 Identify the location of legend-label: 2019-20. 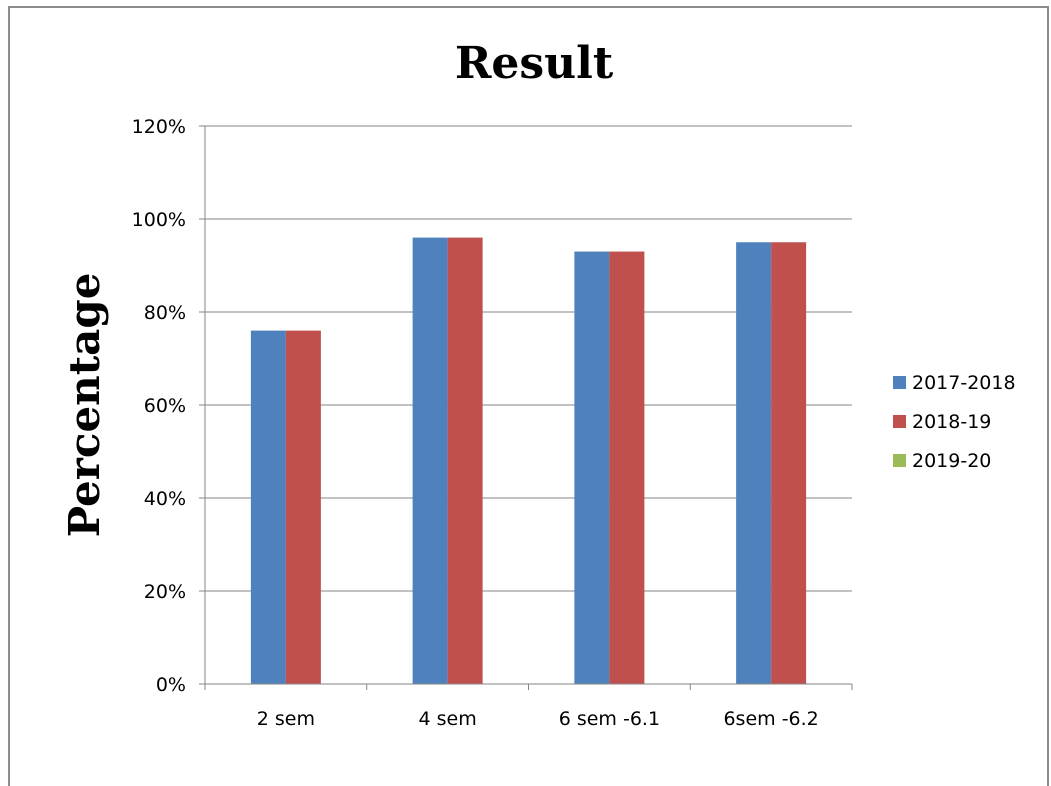
(951, 461).